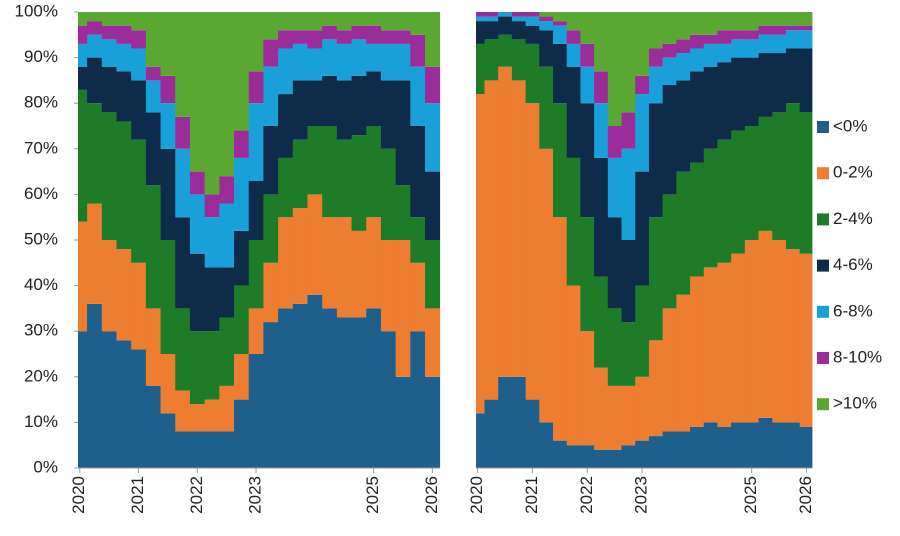 The image size is (900, 536). What do you see at coordinates (41, 193) in the screenshot?
I see `y-tick-label: 60%` at bounding box center [41, 193].